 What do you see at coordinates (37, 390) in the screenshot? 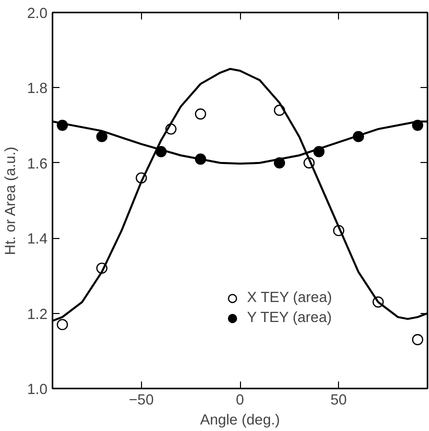
I see `y-tick-label: 1.0` at bounding box center [37, 390].